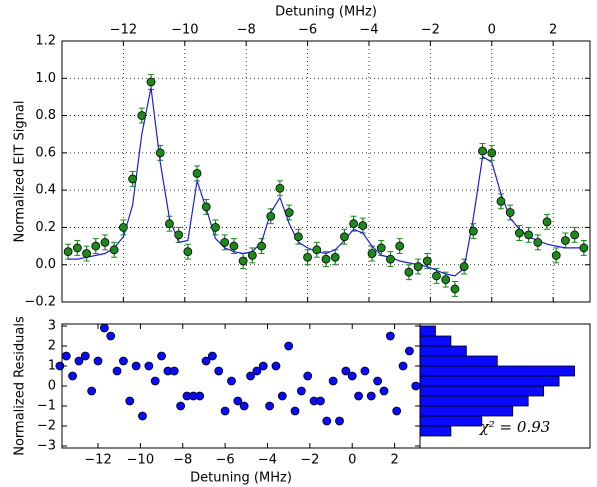 The height and width of the screenshot is (487, 597). I want to click on x-tick-label: 2, so click(394, 460).